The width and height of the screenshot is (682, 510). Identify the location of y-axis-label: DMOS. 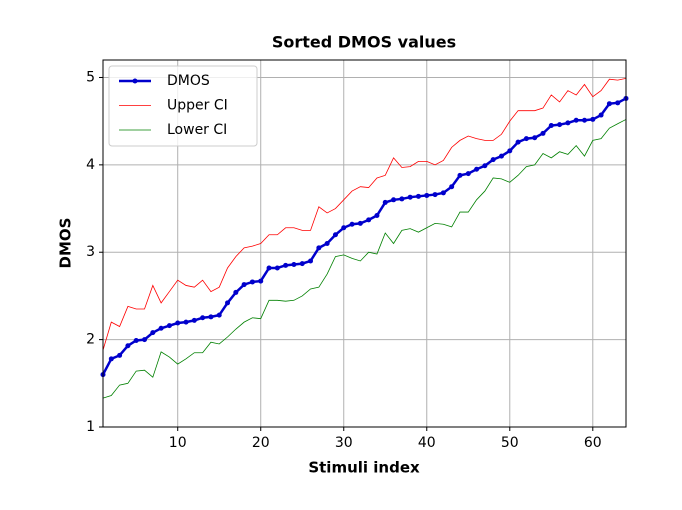
(66, 243).